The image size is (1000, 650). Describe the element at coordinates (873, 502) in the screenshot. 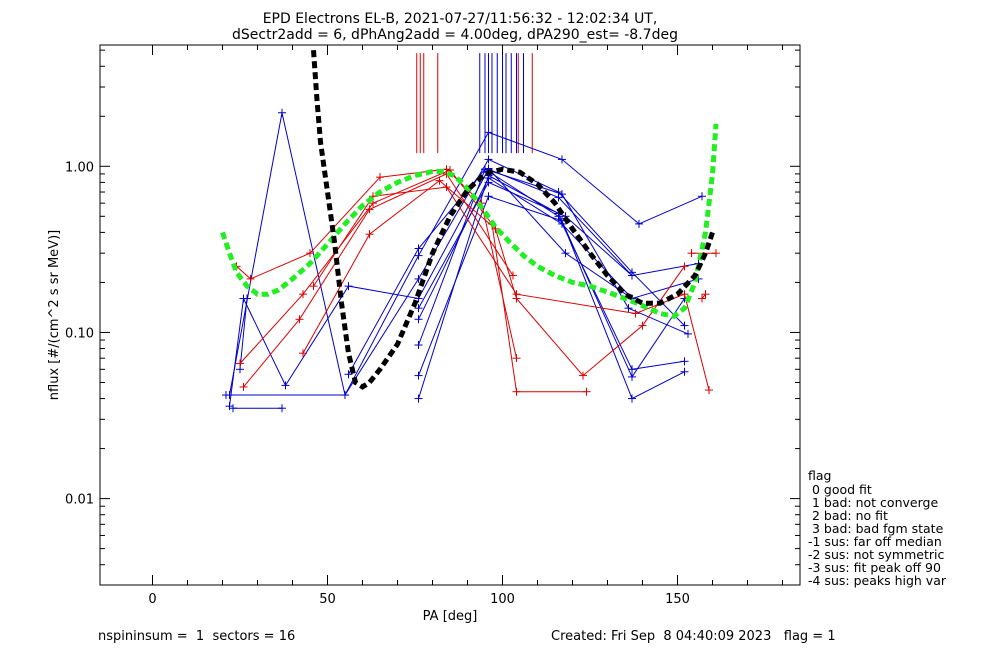

I see `legend-entry: 1 bad: not converge` at that location.